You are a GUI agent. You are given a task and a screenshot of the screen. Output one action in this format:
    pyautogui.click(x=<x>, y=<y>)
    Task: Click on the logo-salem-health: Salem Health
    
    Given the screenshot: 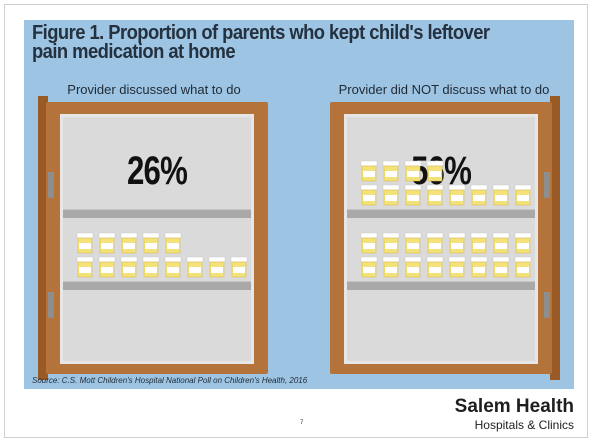 What is the action you would take?
    pyautogui.click(x=514, y=406)
    